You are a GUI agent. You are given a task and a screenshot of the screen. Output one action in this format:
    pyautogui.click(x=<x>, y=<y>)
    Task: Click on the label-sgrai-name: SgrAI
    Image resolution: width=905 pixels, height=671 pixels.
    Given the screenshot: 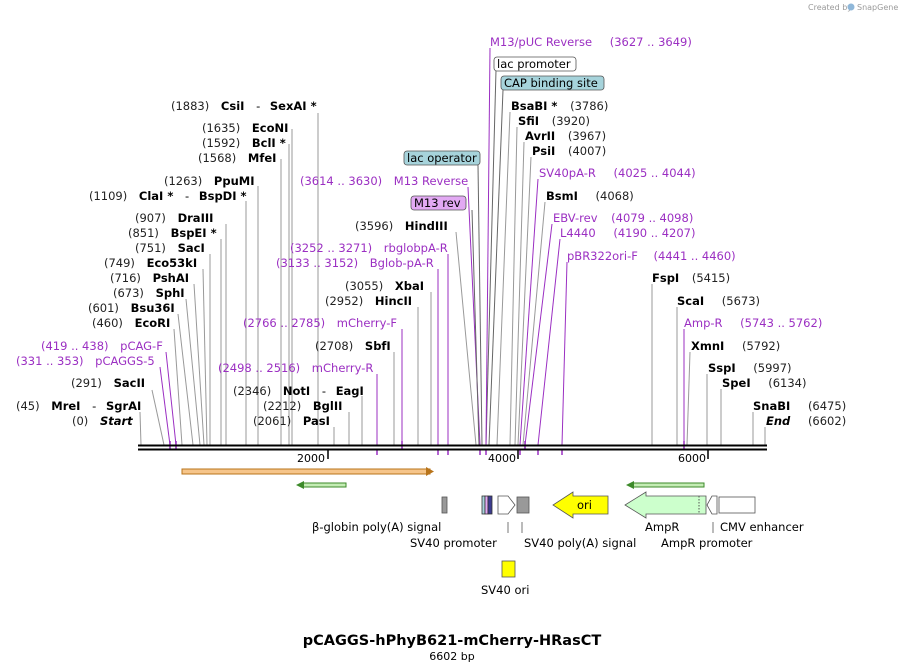 What is the action you would take?
    pyautogui.click(x=123, y=406)
    